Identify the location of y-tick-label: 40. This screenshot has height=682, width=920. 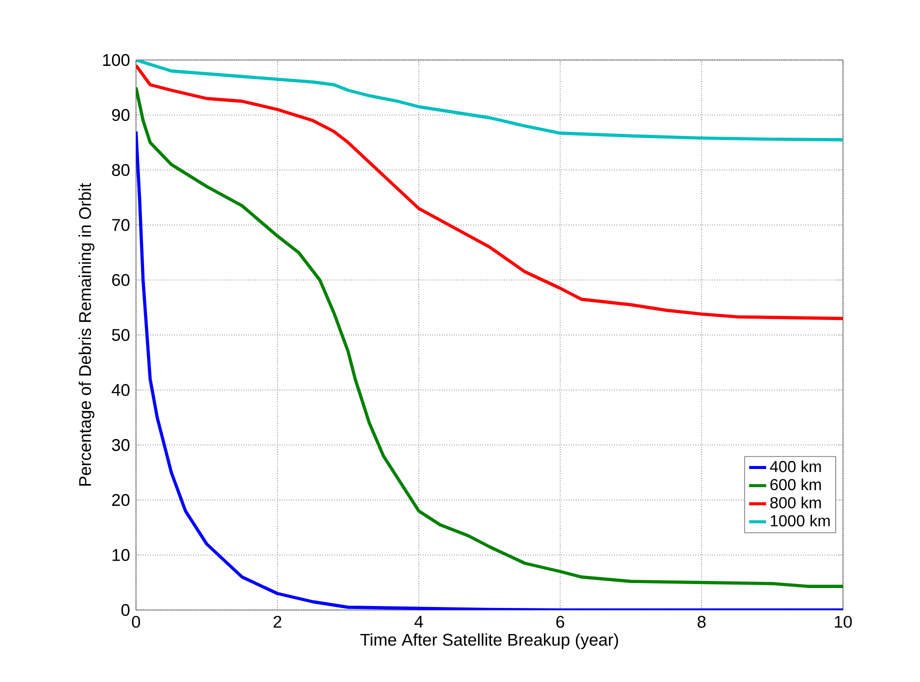
(121, 390).